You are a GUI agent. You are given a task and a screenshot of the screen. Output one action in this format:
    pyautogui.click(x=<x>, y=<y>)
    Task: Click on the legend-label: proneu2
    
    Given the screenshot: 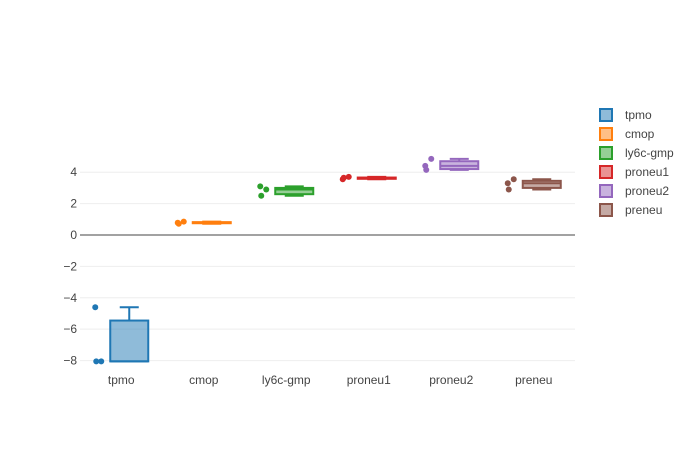 What is the action you would take?
    pyautogui.click(x=647, y=191)
    